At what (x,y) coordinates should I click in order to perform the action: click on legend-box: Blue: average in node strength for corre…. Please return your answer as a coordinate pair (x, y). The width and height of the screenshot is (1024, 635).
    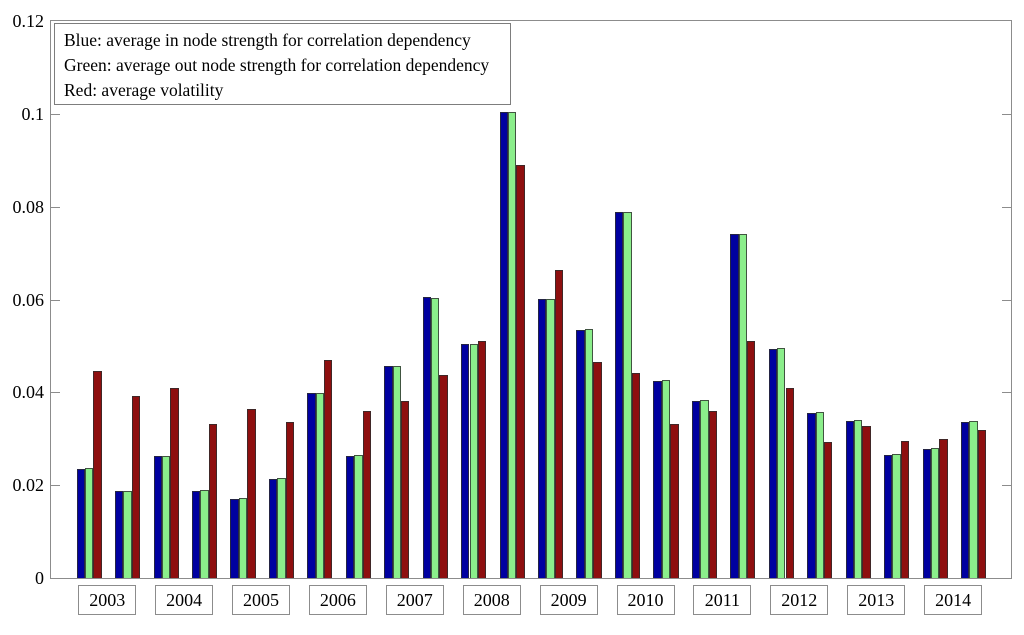
    Looking at the image, I should click on (282, 64).